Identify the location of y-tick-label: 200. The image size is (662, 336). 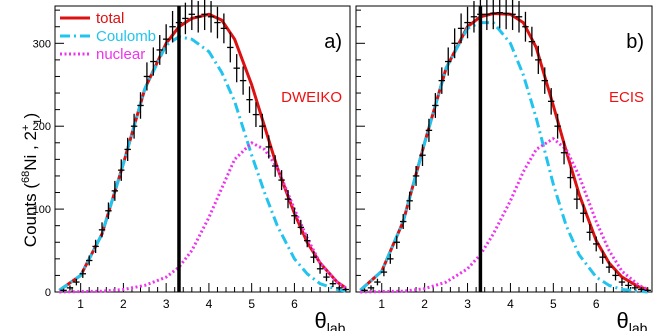
(42, 127).